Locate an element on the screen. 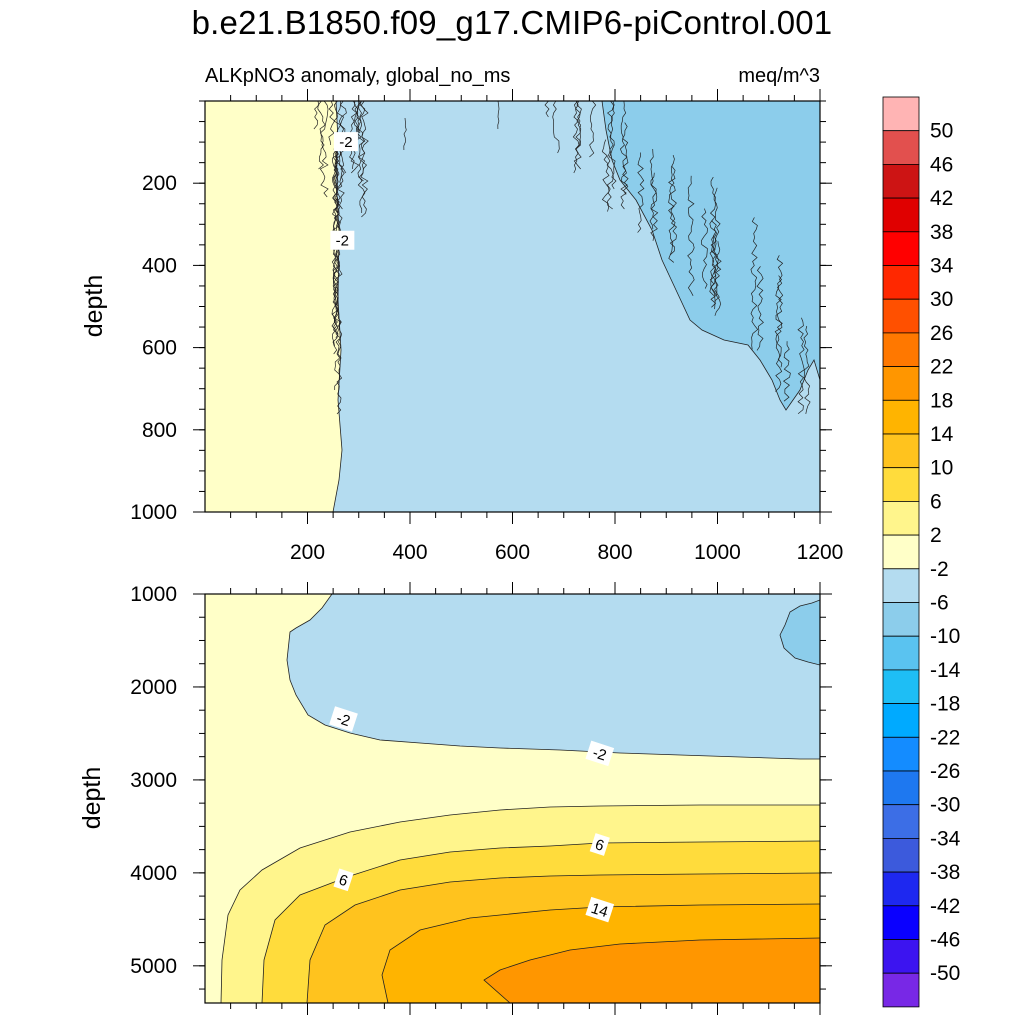 The width and height of the screenshot is (1024, 1024). colorbar-label: 30 is located at coordinates (941, 299).